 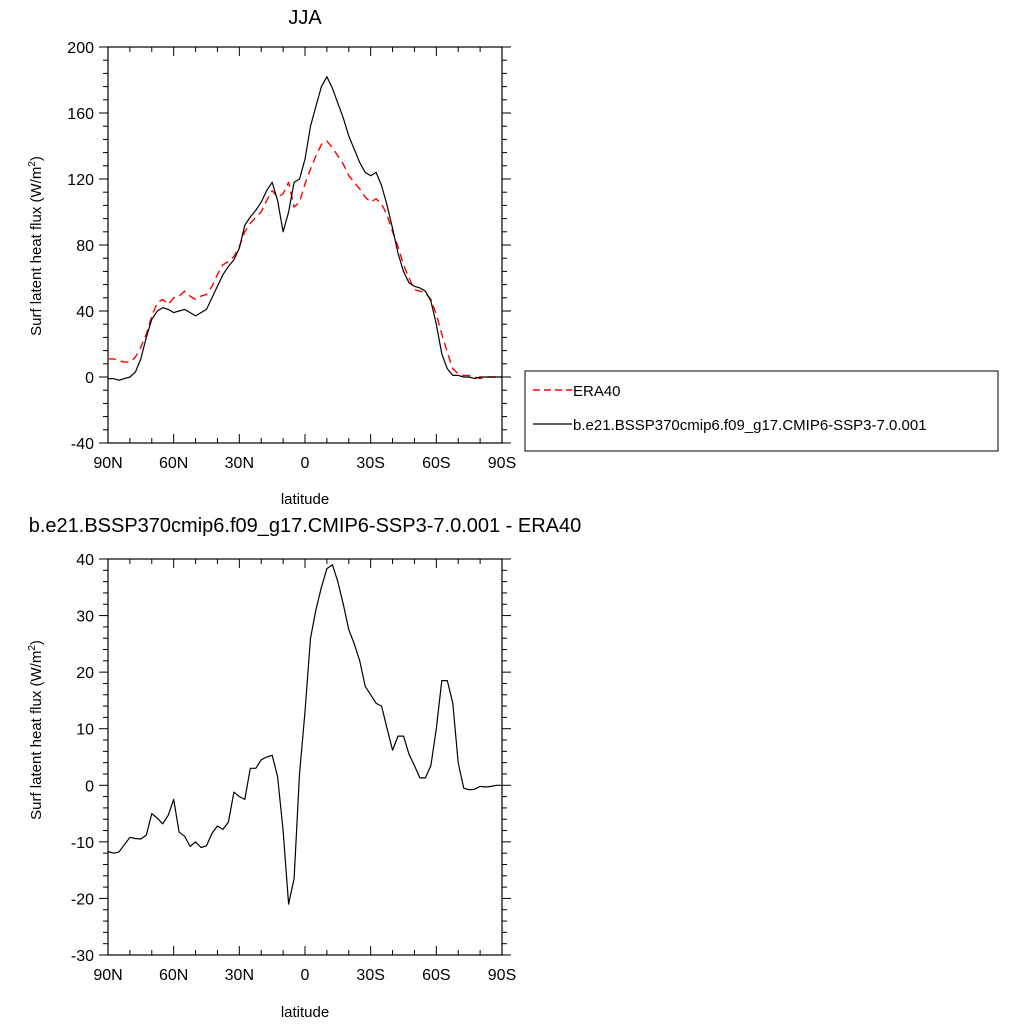 What do you see at coordinates (82, 956) in the screenshot?
I see `bottom-y-tick-label: -30` at bounding box center [82, 956].